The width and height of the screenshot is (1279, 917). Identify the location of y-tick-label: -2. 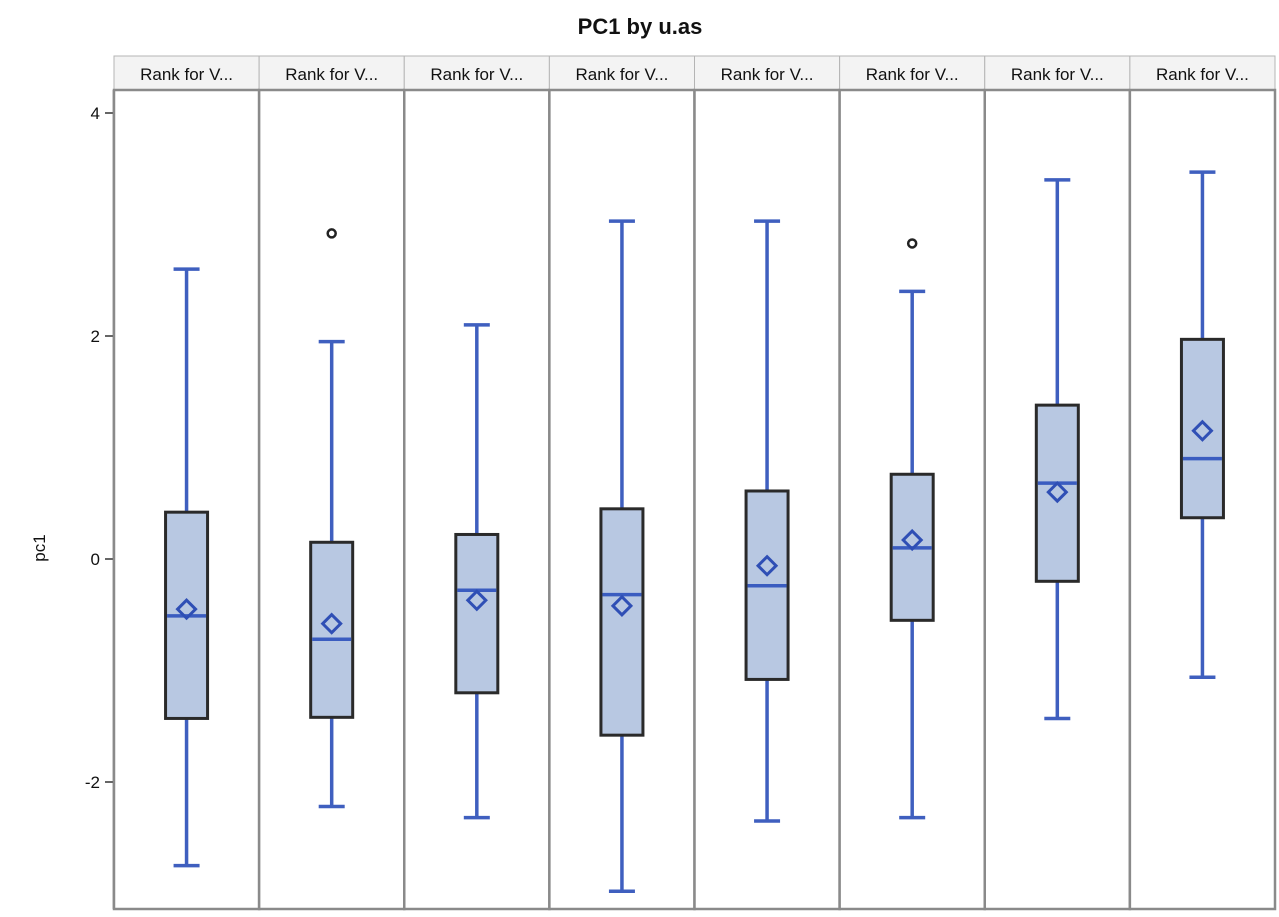
(92, 782).